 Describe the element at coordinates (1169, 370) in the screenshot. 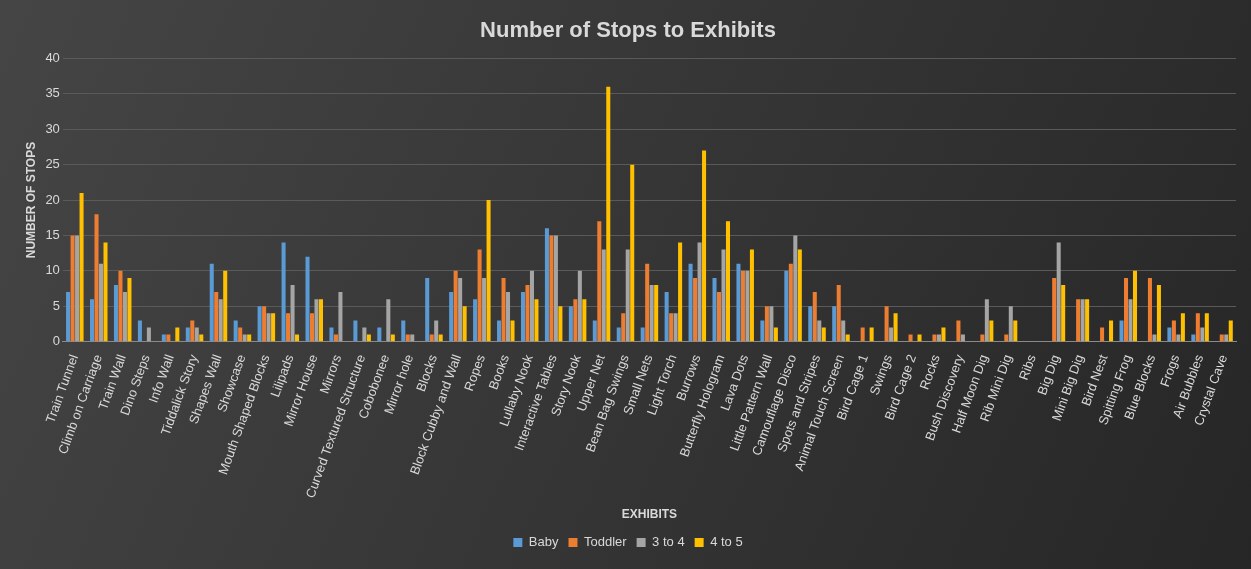

I see `x-tick-label: Frogs` at that location.